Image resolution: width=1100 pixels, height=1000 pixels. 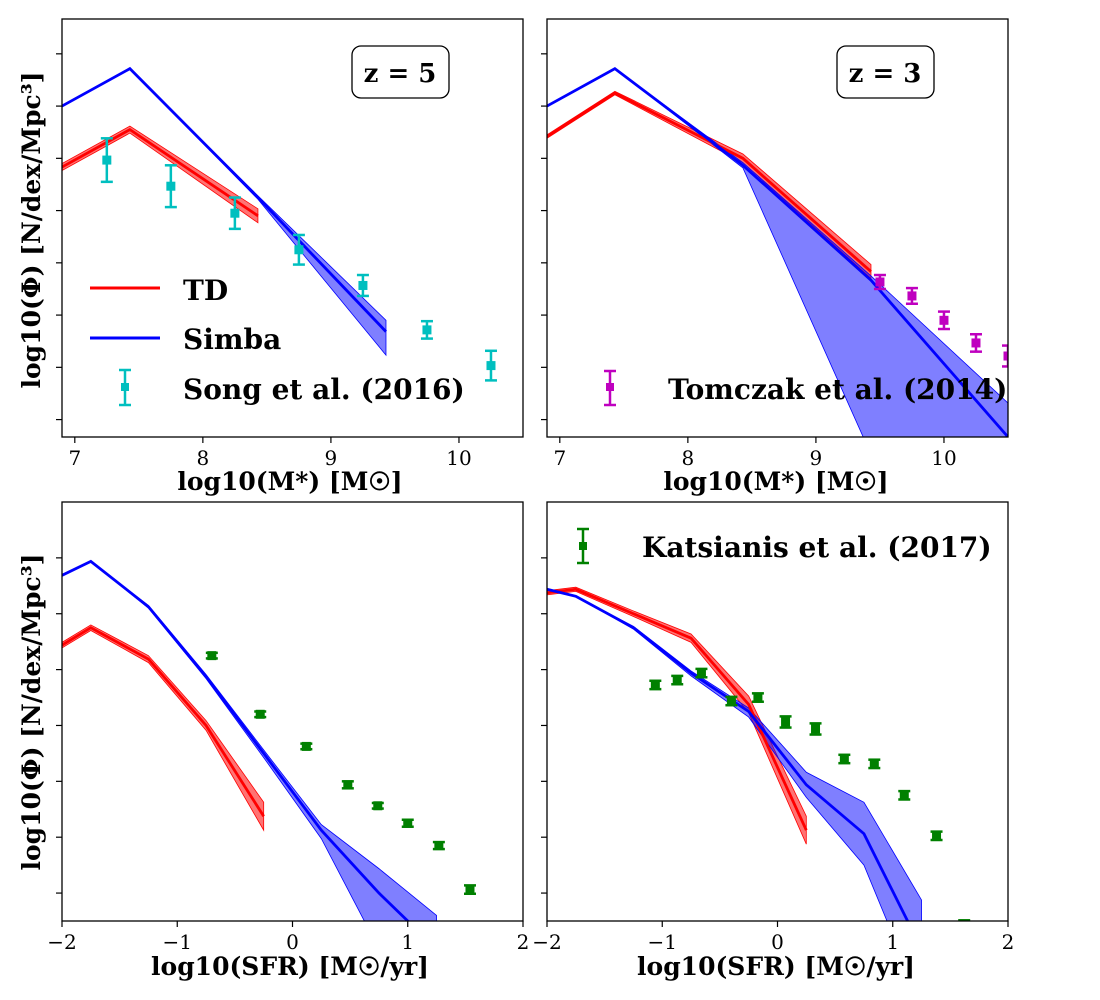 I want to click on annotation-z5: z = 5, so click(x=400, y=72).